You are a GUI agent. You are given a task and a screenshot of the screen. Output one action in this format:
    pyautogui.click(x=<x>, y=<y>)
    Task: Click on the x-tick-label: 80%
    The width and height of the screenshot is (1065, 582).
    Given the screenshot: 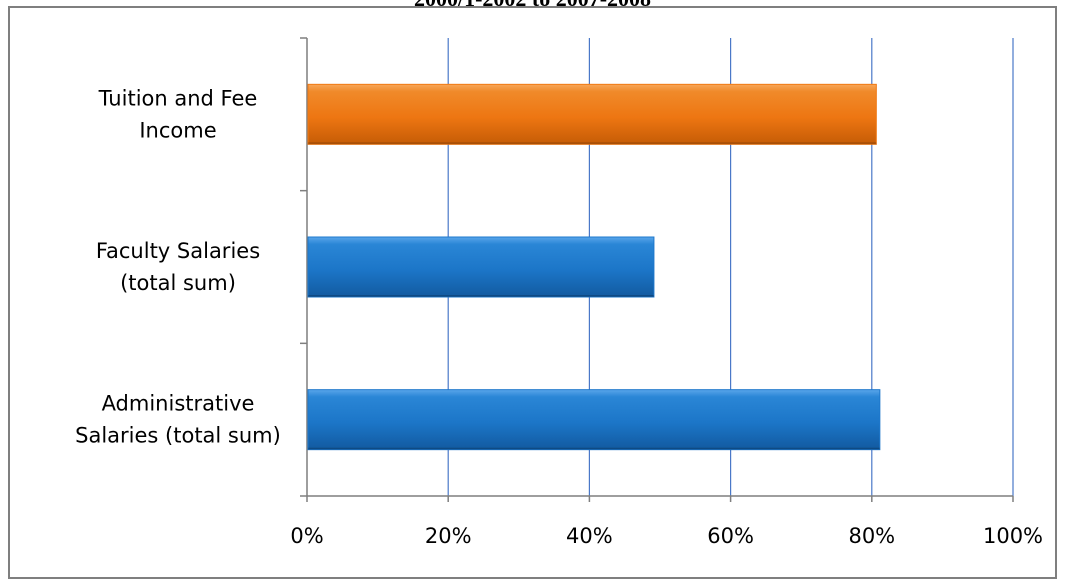 What is the action you would take?
    pyautogui.click(x=871, y=536)
    